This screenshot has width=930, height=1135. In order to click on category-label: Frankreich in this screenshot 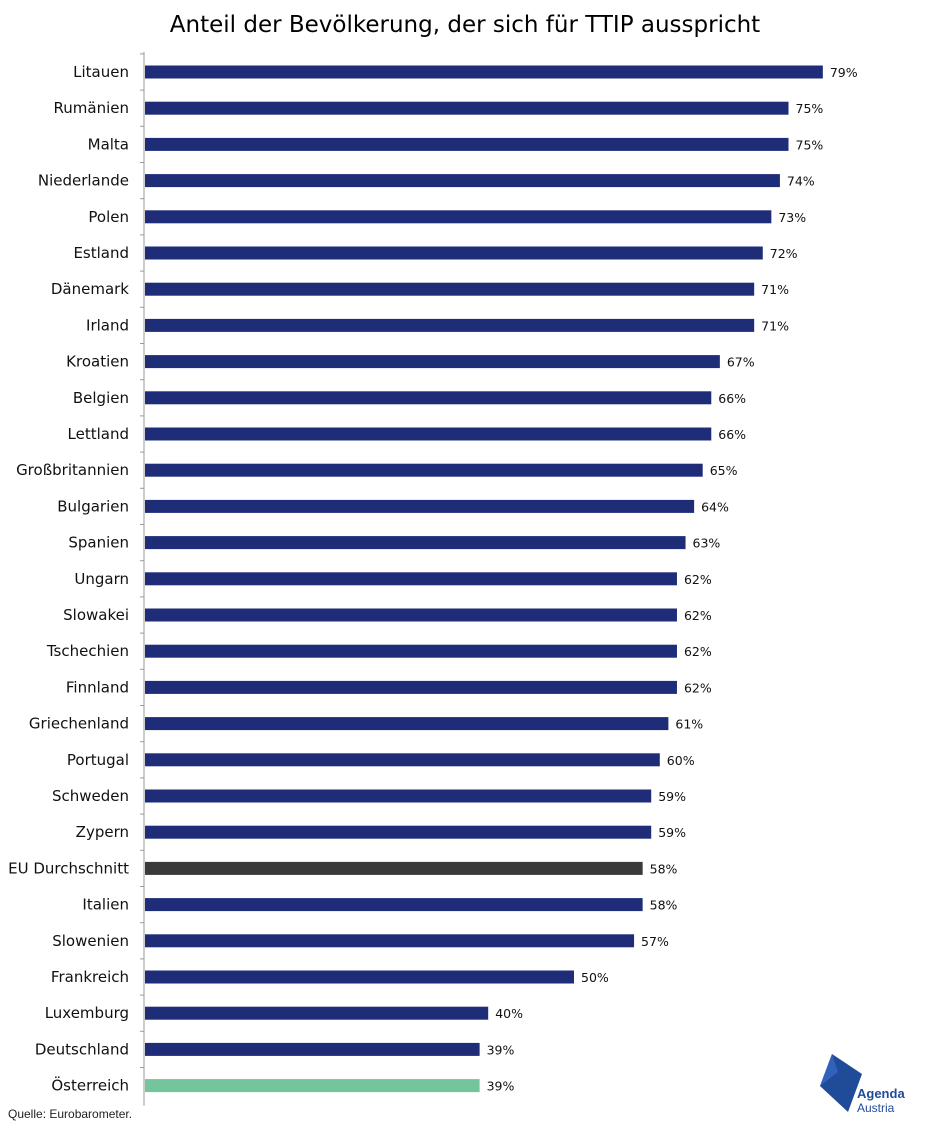, I will do `click(90, 977)`.